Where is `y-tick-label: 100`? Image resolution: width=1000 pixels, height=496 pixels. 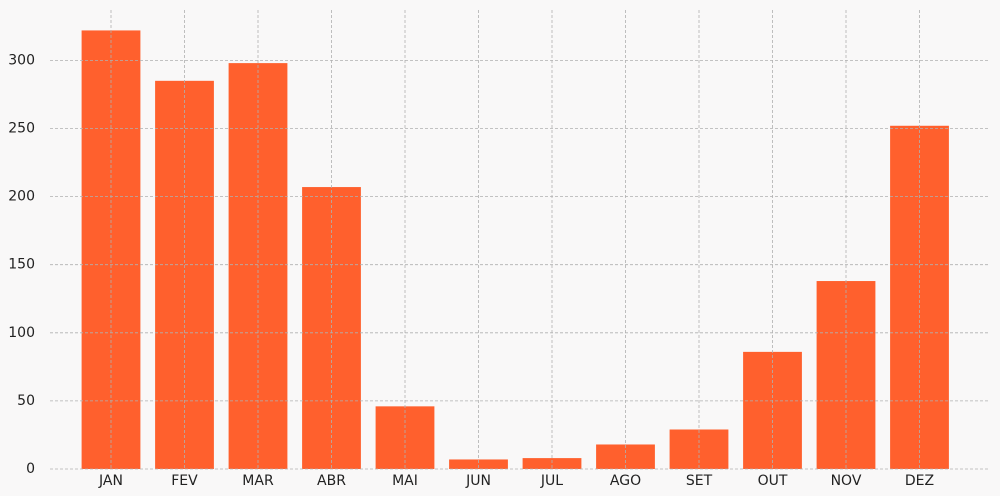
y-tick-label: 100 is located at coordinates (21, 333).